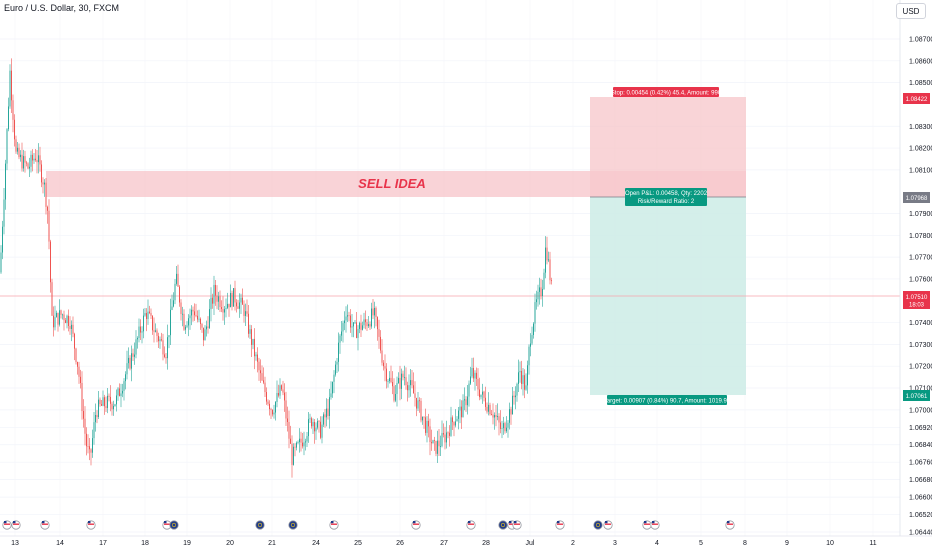 This screenshot has height=550, width=932. Describe the element at coordinates (911, 11) in the screenshot. I see `currency-button: USD` at that location.